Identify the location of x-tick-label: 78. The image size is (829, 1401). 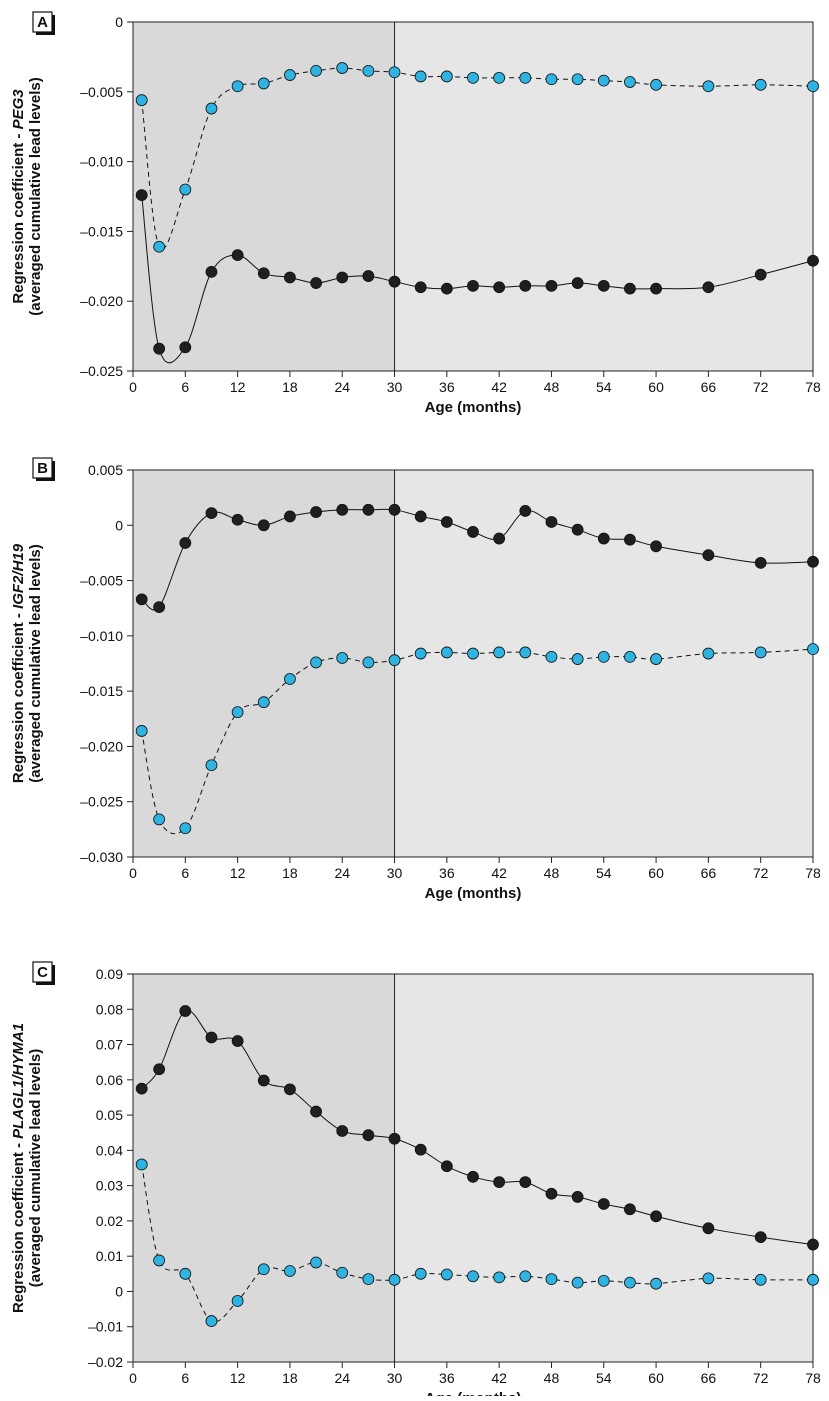
(813, 387).